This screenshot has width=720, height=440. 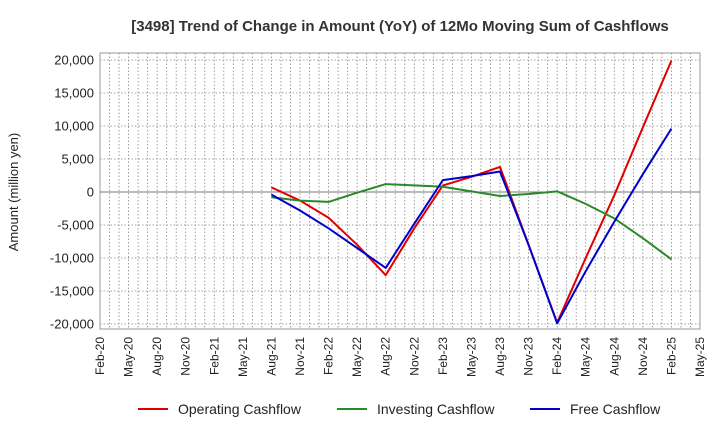 What do you see at coordinates (240, 409) in the screenshot?
I see `operating-cashflow-legend-label: Operating Cashflow` at bounding box center [240, 409].